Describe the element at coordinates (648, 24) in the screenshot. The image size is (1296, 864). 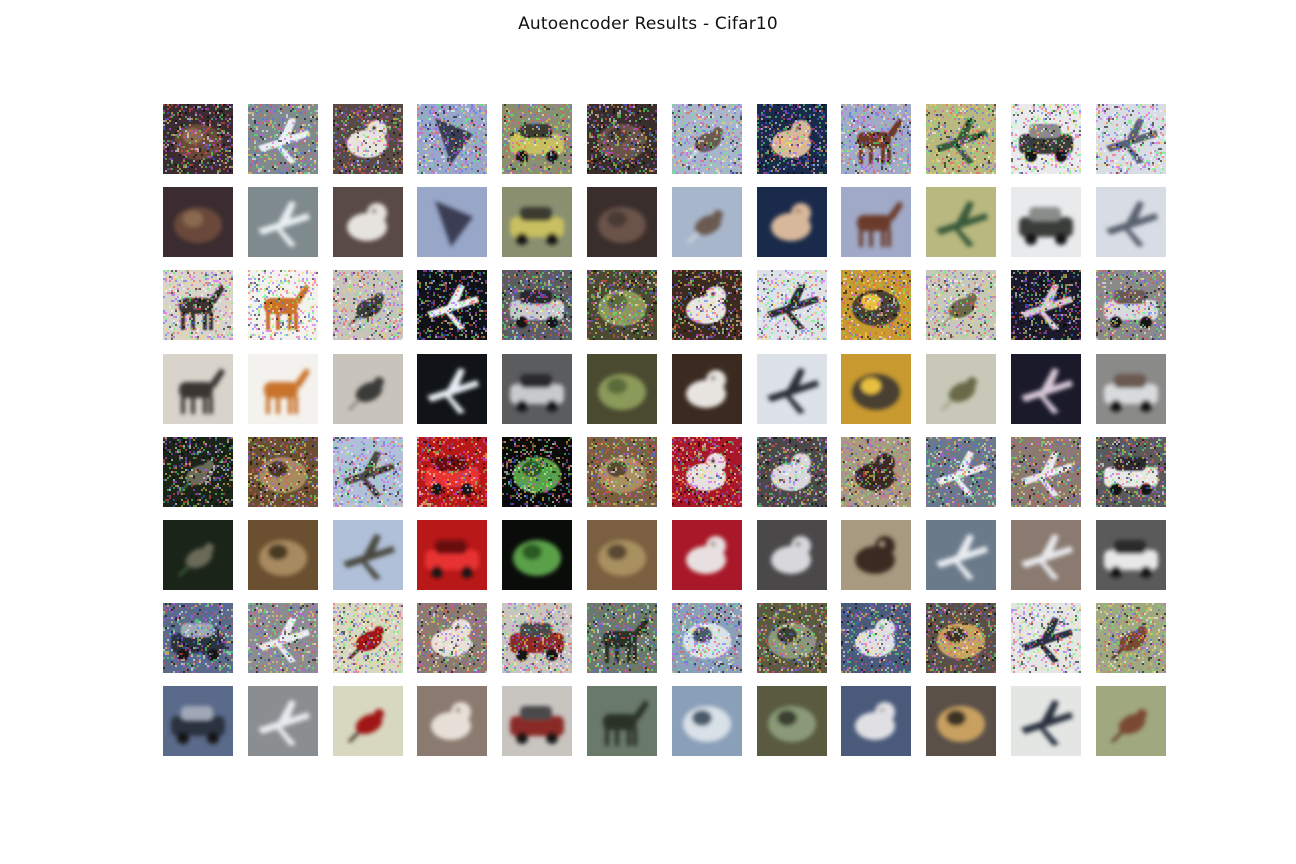
I see `figure-title: Autoencoder Results - Cifar10` at that location.